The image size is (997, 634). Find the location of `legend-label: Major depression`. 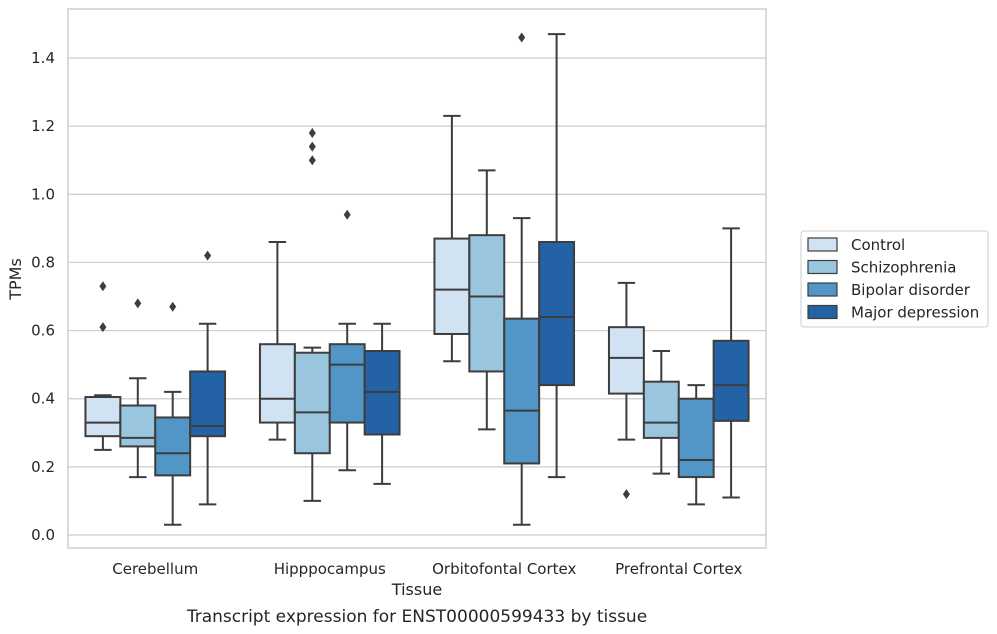

legend-label: Major depression is located at coordinates (915, 313).